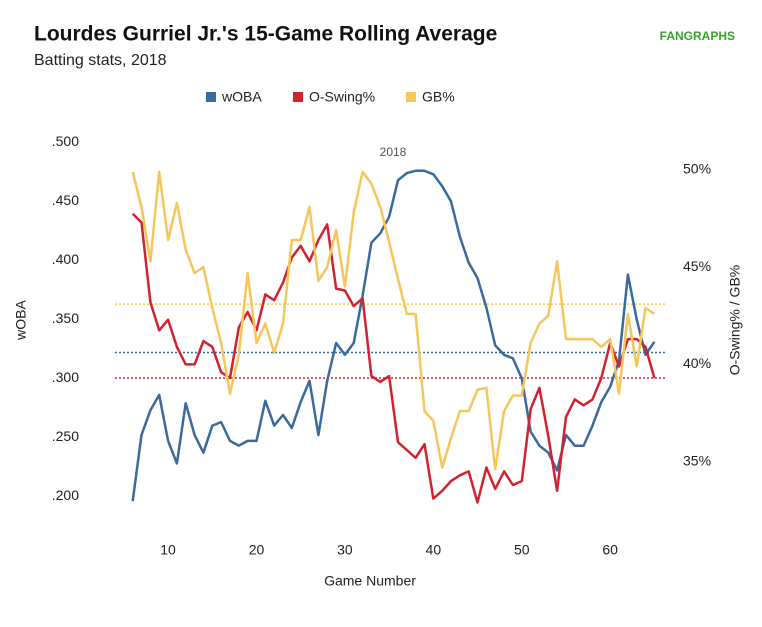 The height and width of the screenshot is (627, 762). Describe the element at coordinates (610, 550) in the screenshot. I see `x-tick-label: 60` at that location.